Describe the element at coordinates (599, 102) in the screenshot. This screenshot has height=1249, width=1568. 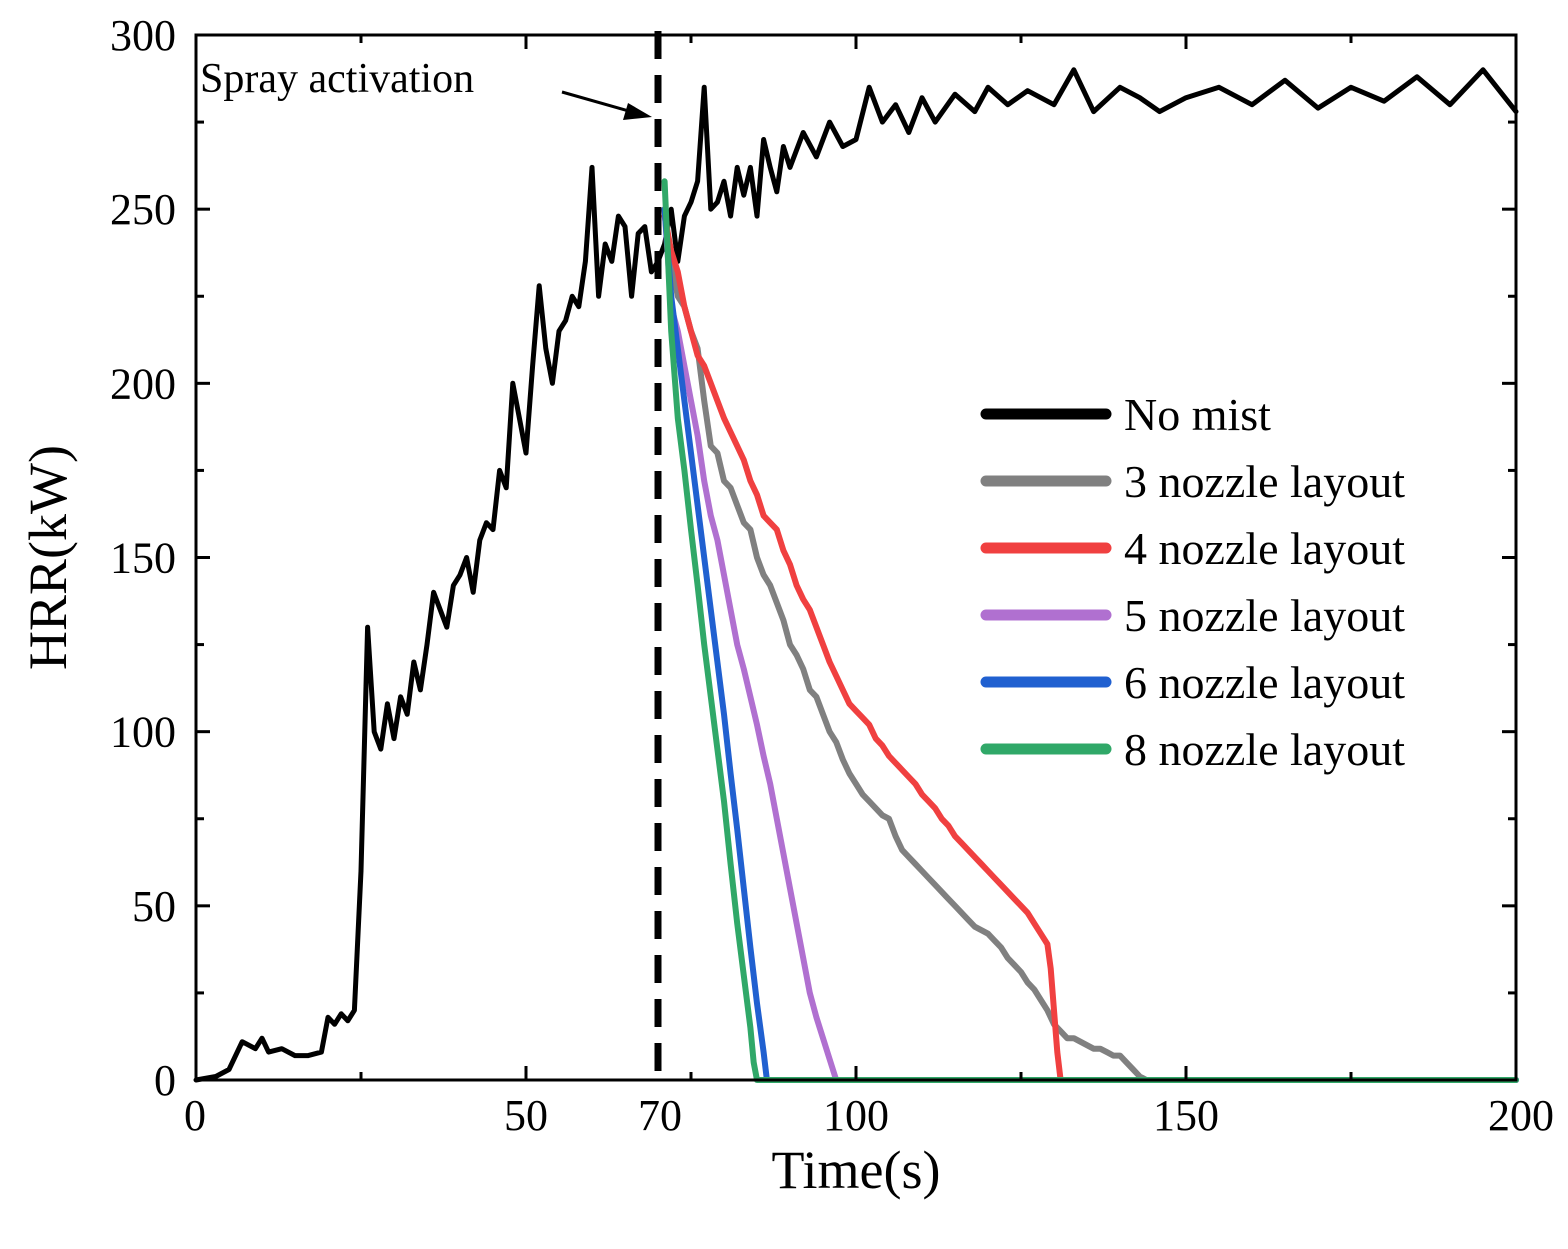
I see `annotation-arrow-shaft` at that location.